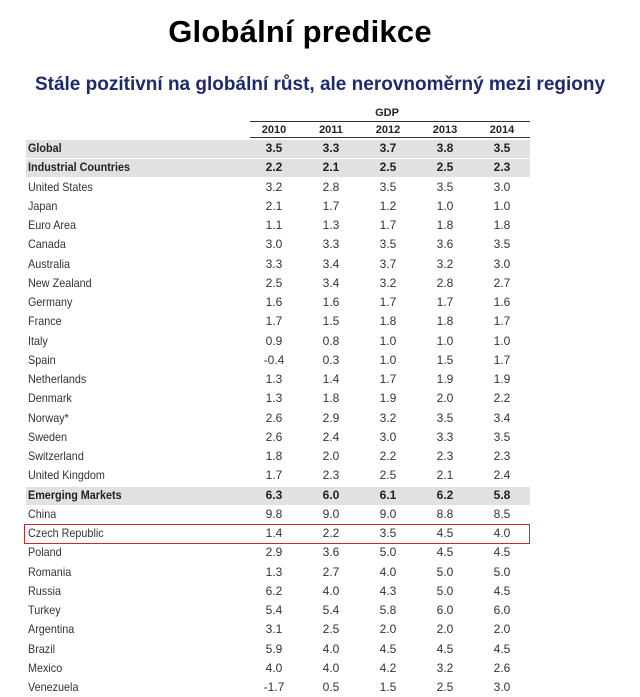  I want to click on gdp-value-cell: 1.2, so click(388, 205).